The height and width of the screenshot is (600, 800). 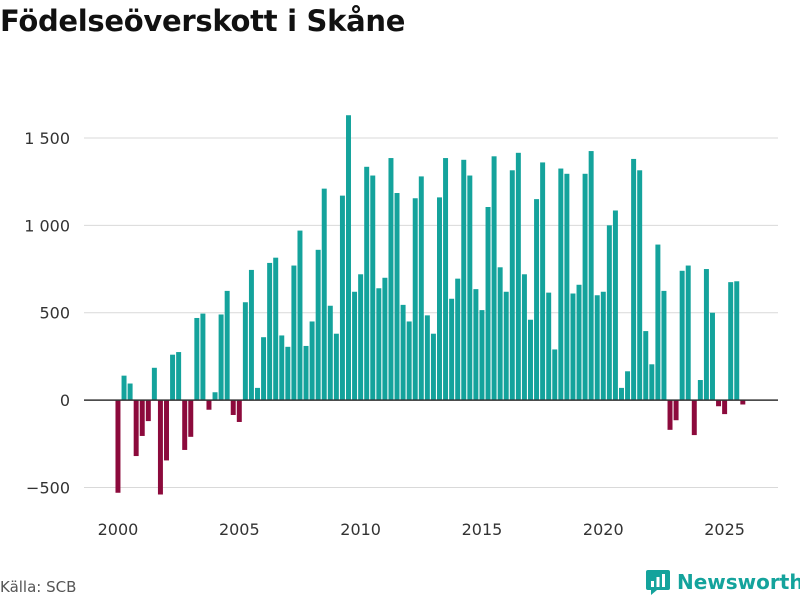 What do you see at coordinates (54, 313) in the screenshot?
I see `y-tick-label: 500` at bounding box center [54, 313].